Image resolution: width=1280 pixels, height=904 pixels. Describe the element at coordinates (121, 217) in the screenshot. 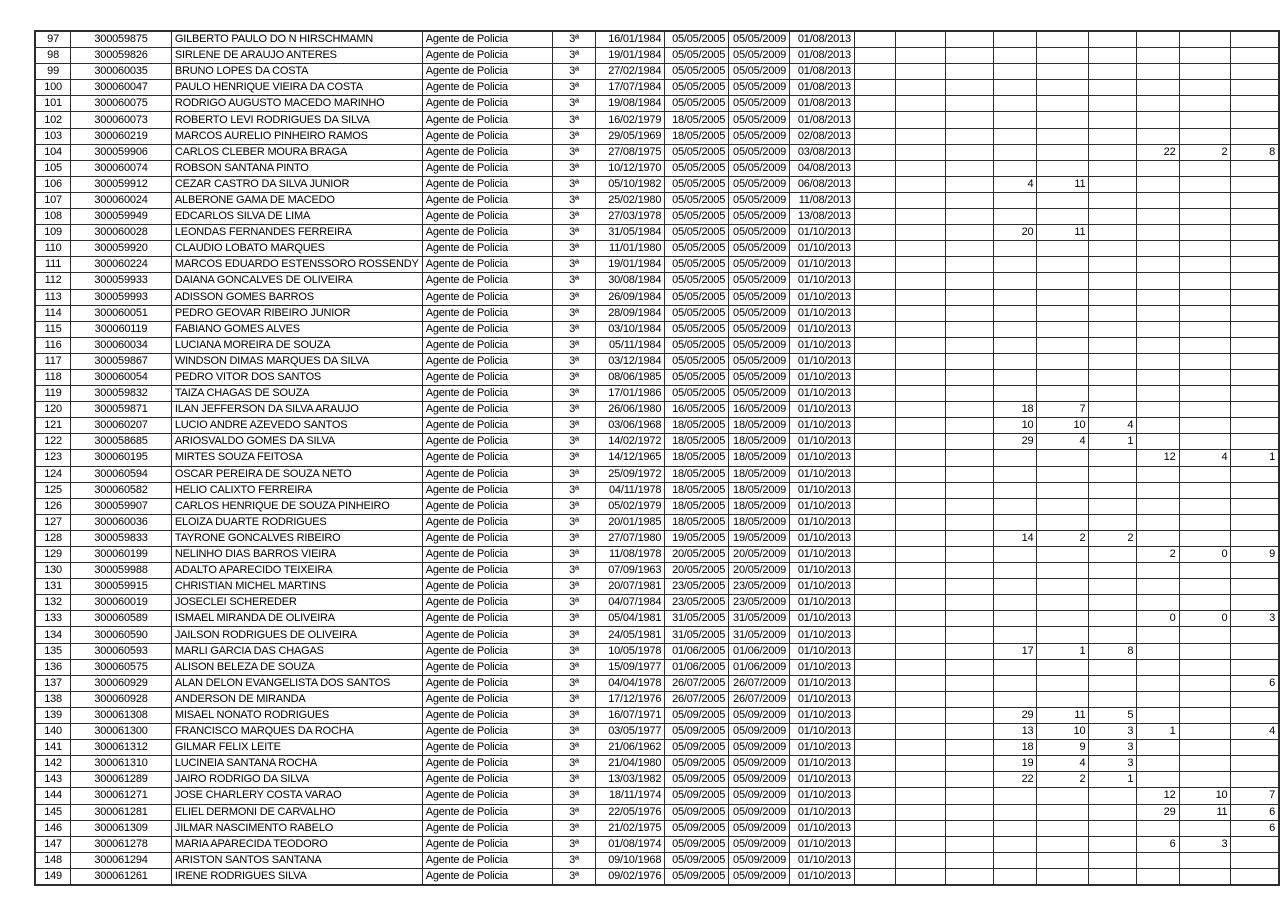

I see `cell-registration-number: 300059949` at that location.